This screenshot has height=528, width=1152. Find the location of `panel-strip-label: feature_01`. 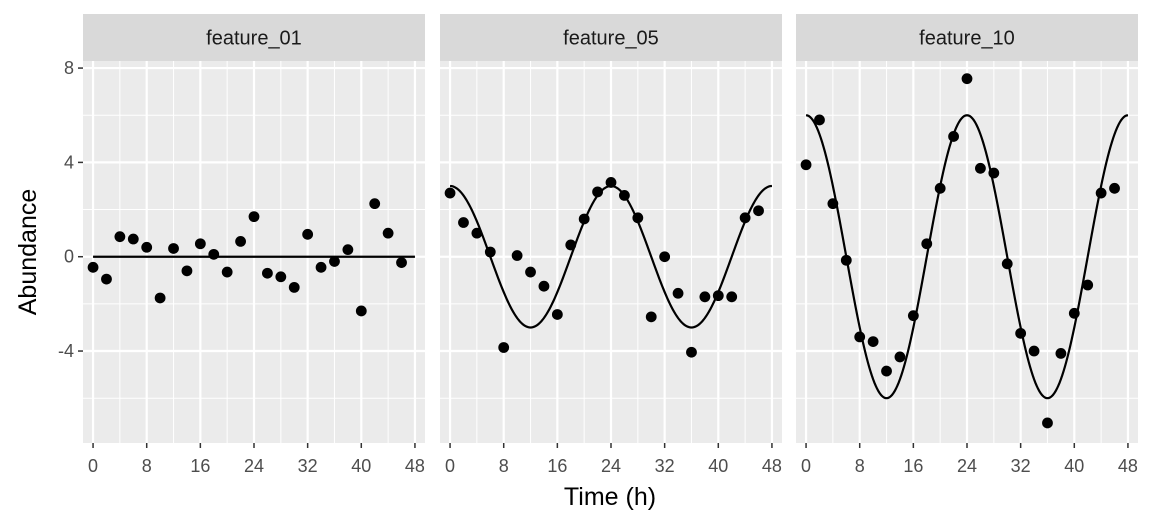

panel-strip-label: feature_01 is located at coordinates (254, 39).